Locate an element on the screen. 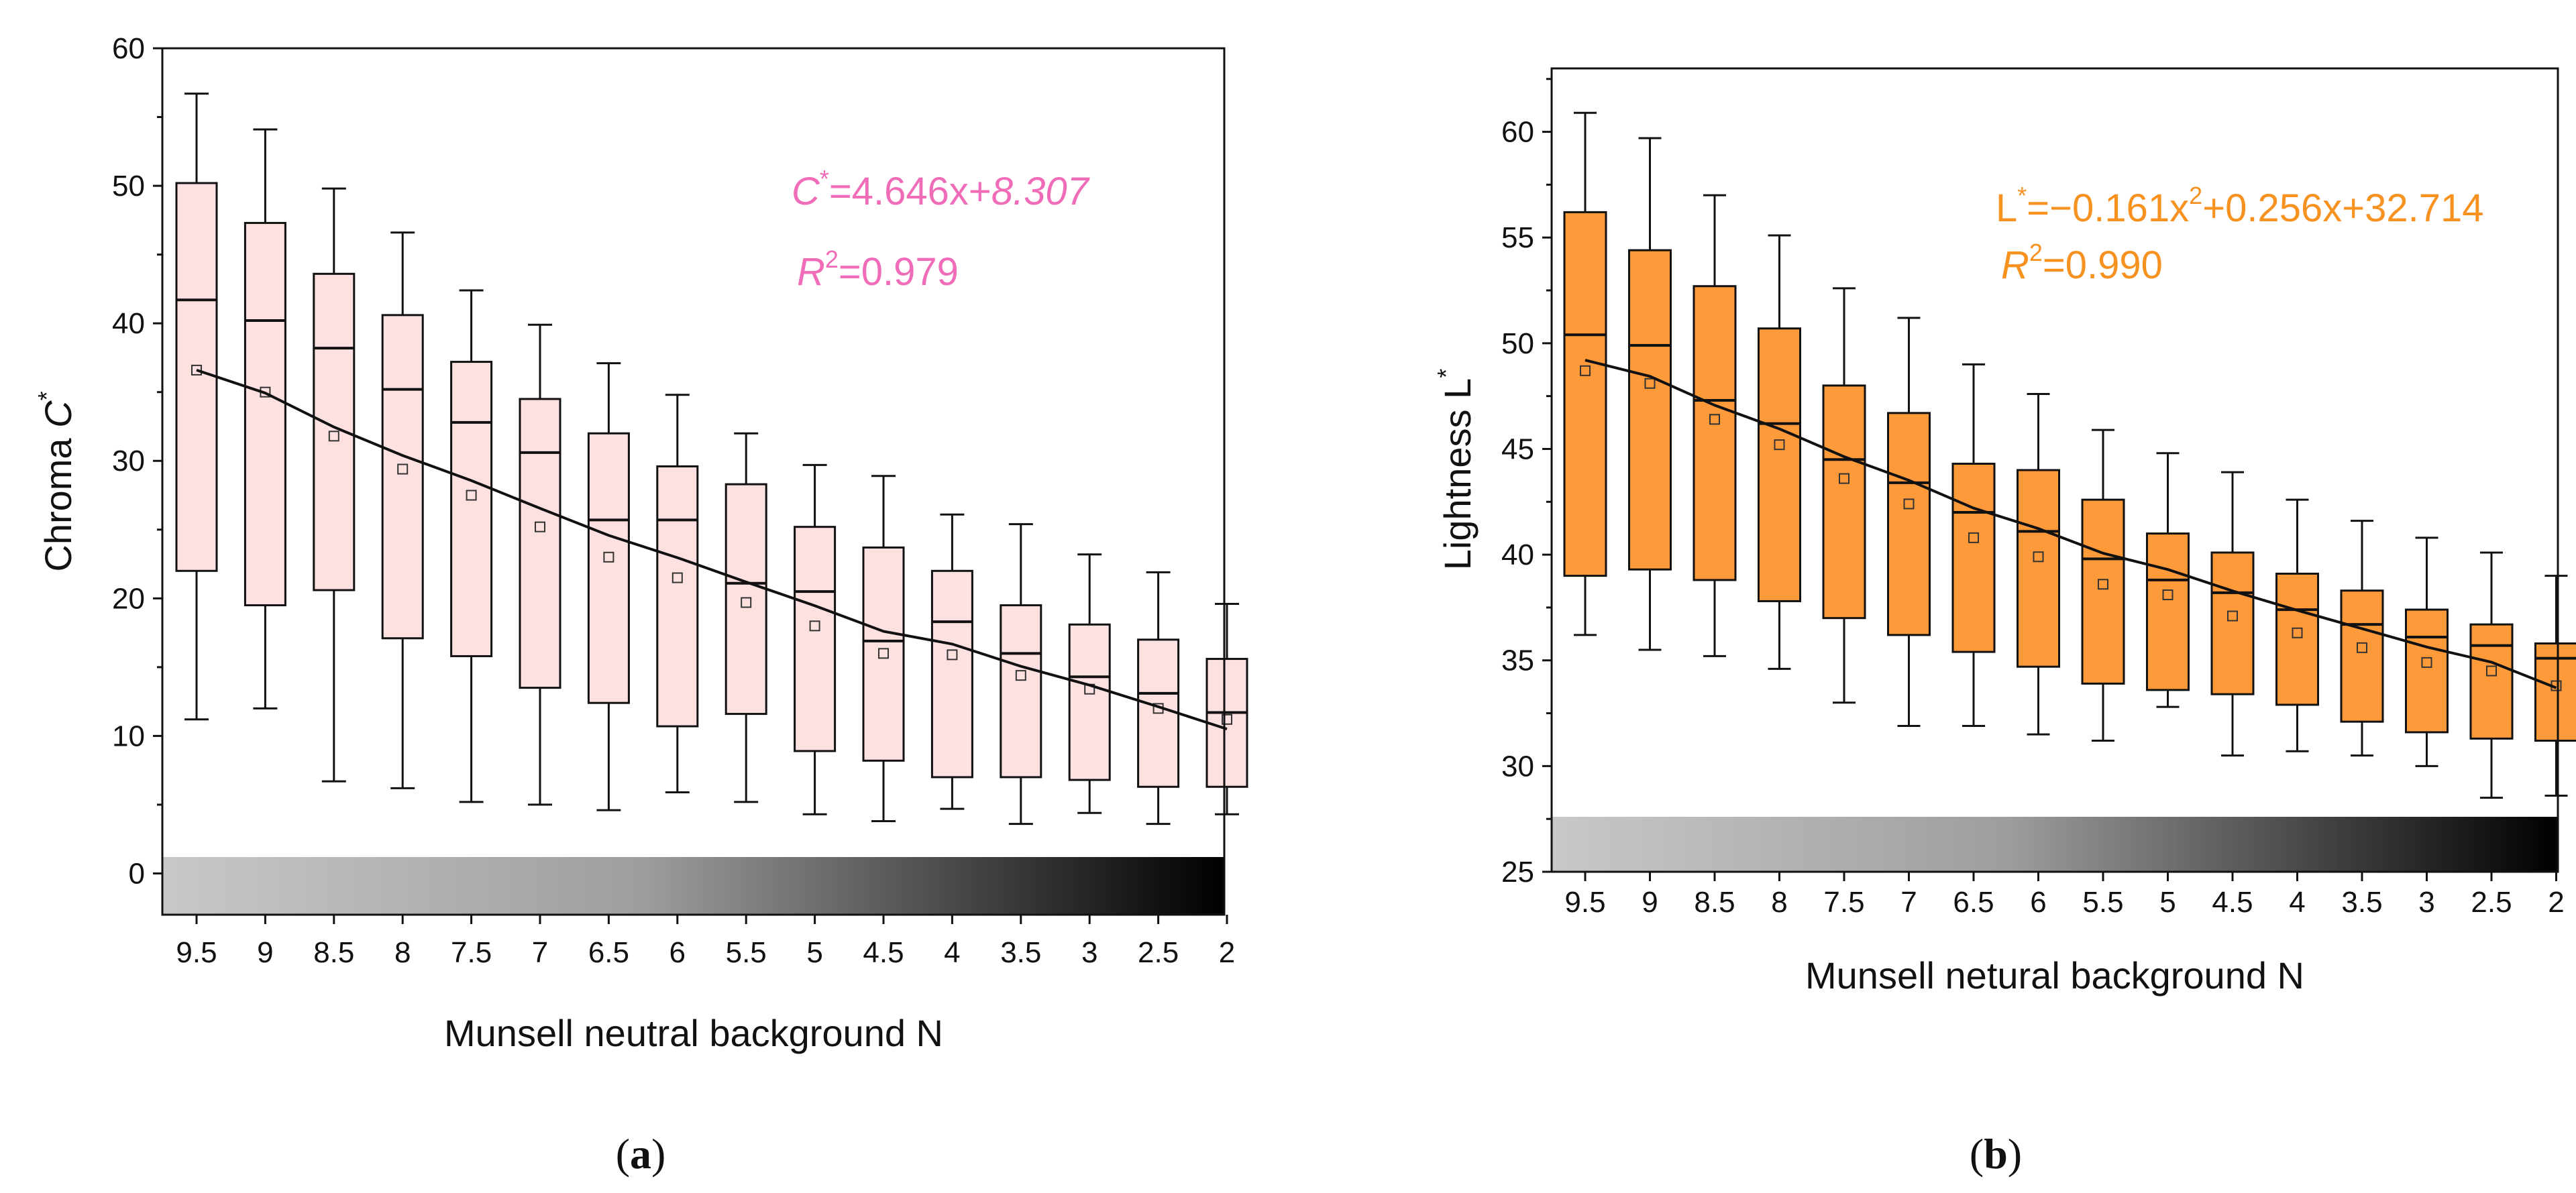 This screenshot has height=1193, width=2576. x-tick-label: 3 is located at coordinates (2426, 902).